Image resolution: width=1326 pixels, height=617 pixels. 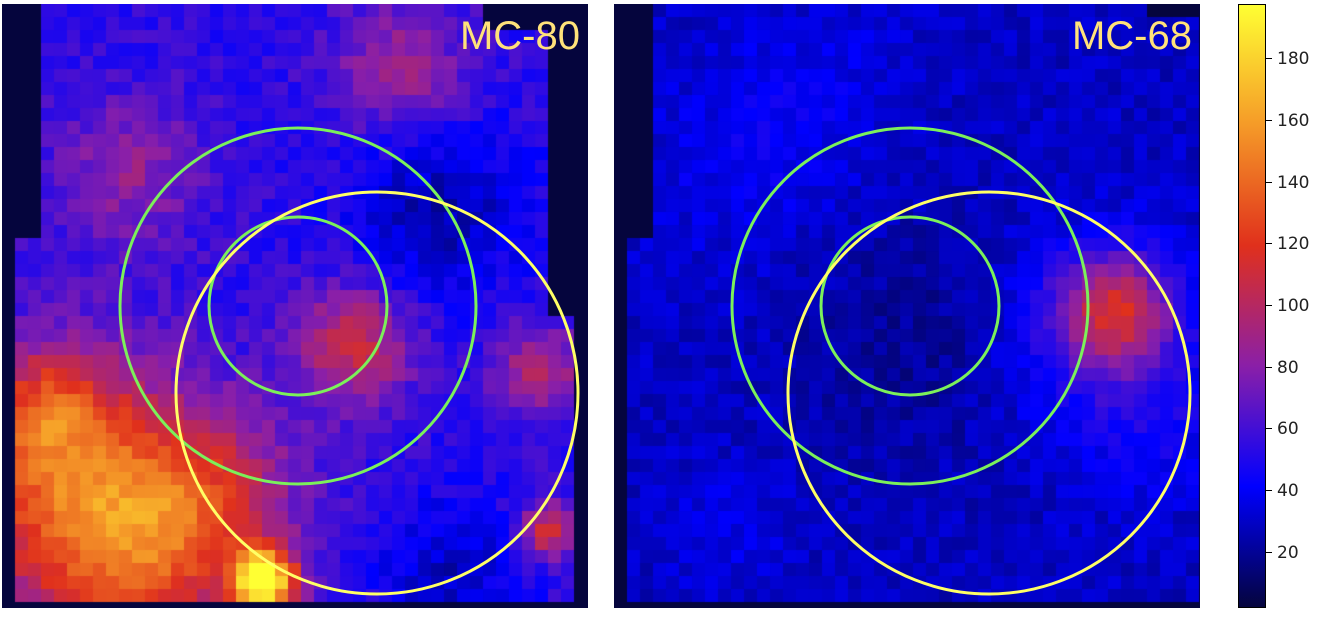 I want to click on colorbar-tick-label: 40, so click(x=1288, y=490).